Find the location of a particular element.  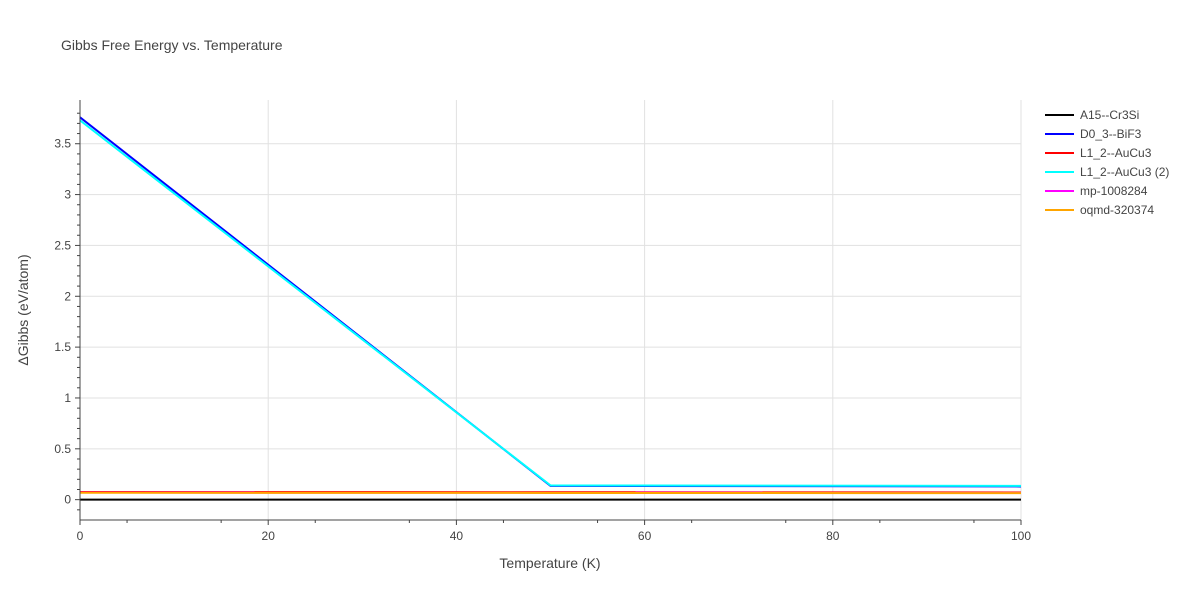

y-tick-label: 3.5 is located at coordinates (62, 144).